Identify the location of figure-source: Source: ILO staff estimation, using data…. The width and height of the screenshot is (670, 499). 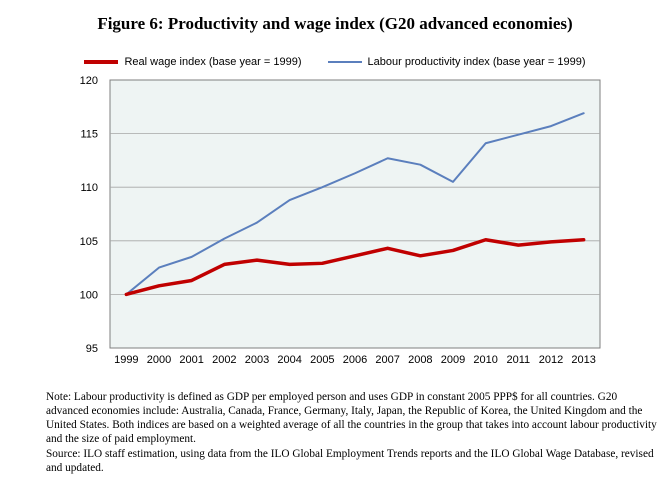
(350, 461).